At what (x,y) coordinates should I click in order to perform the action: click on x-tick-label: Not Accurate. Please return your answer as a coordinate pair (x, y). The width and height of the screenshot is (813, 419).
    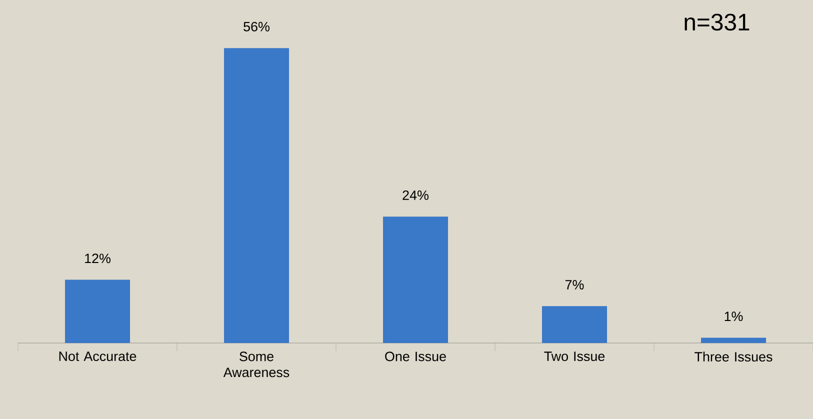
    Looking at the image, I should click on (97, 357).